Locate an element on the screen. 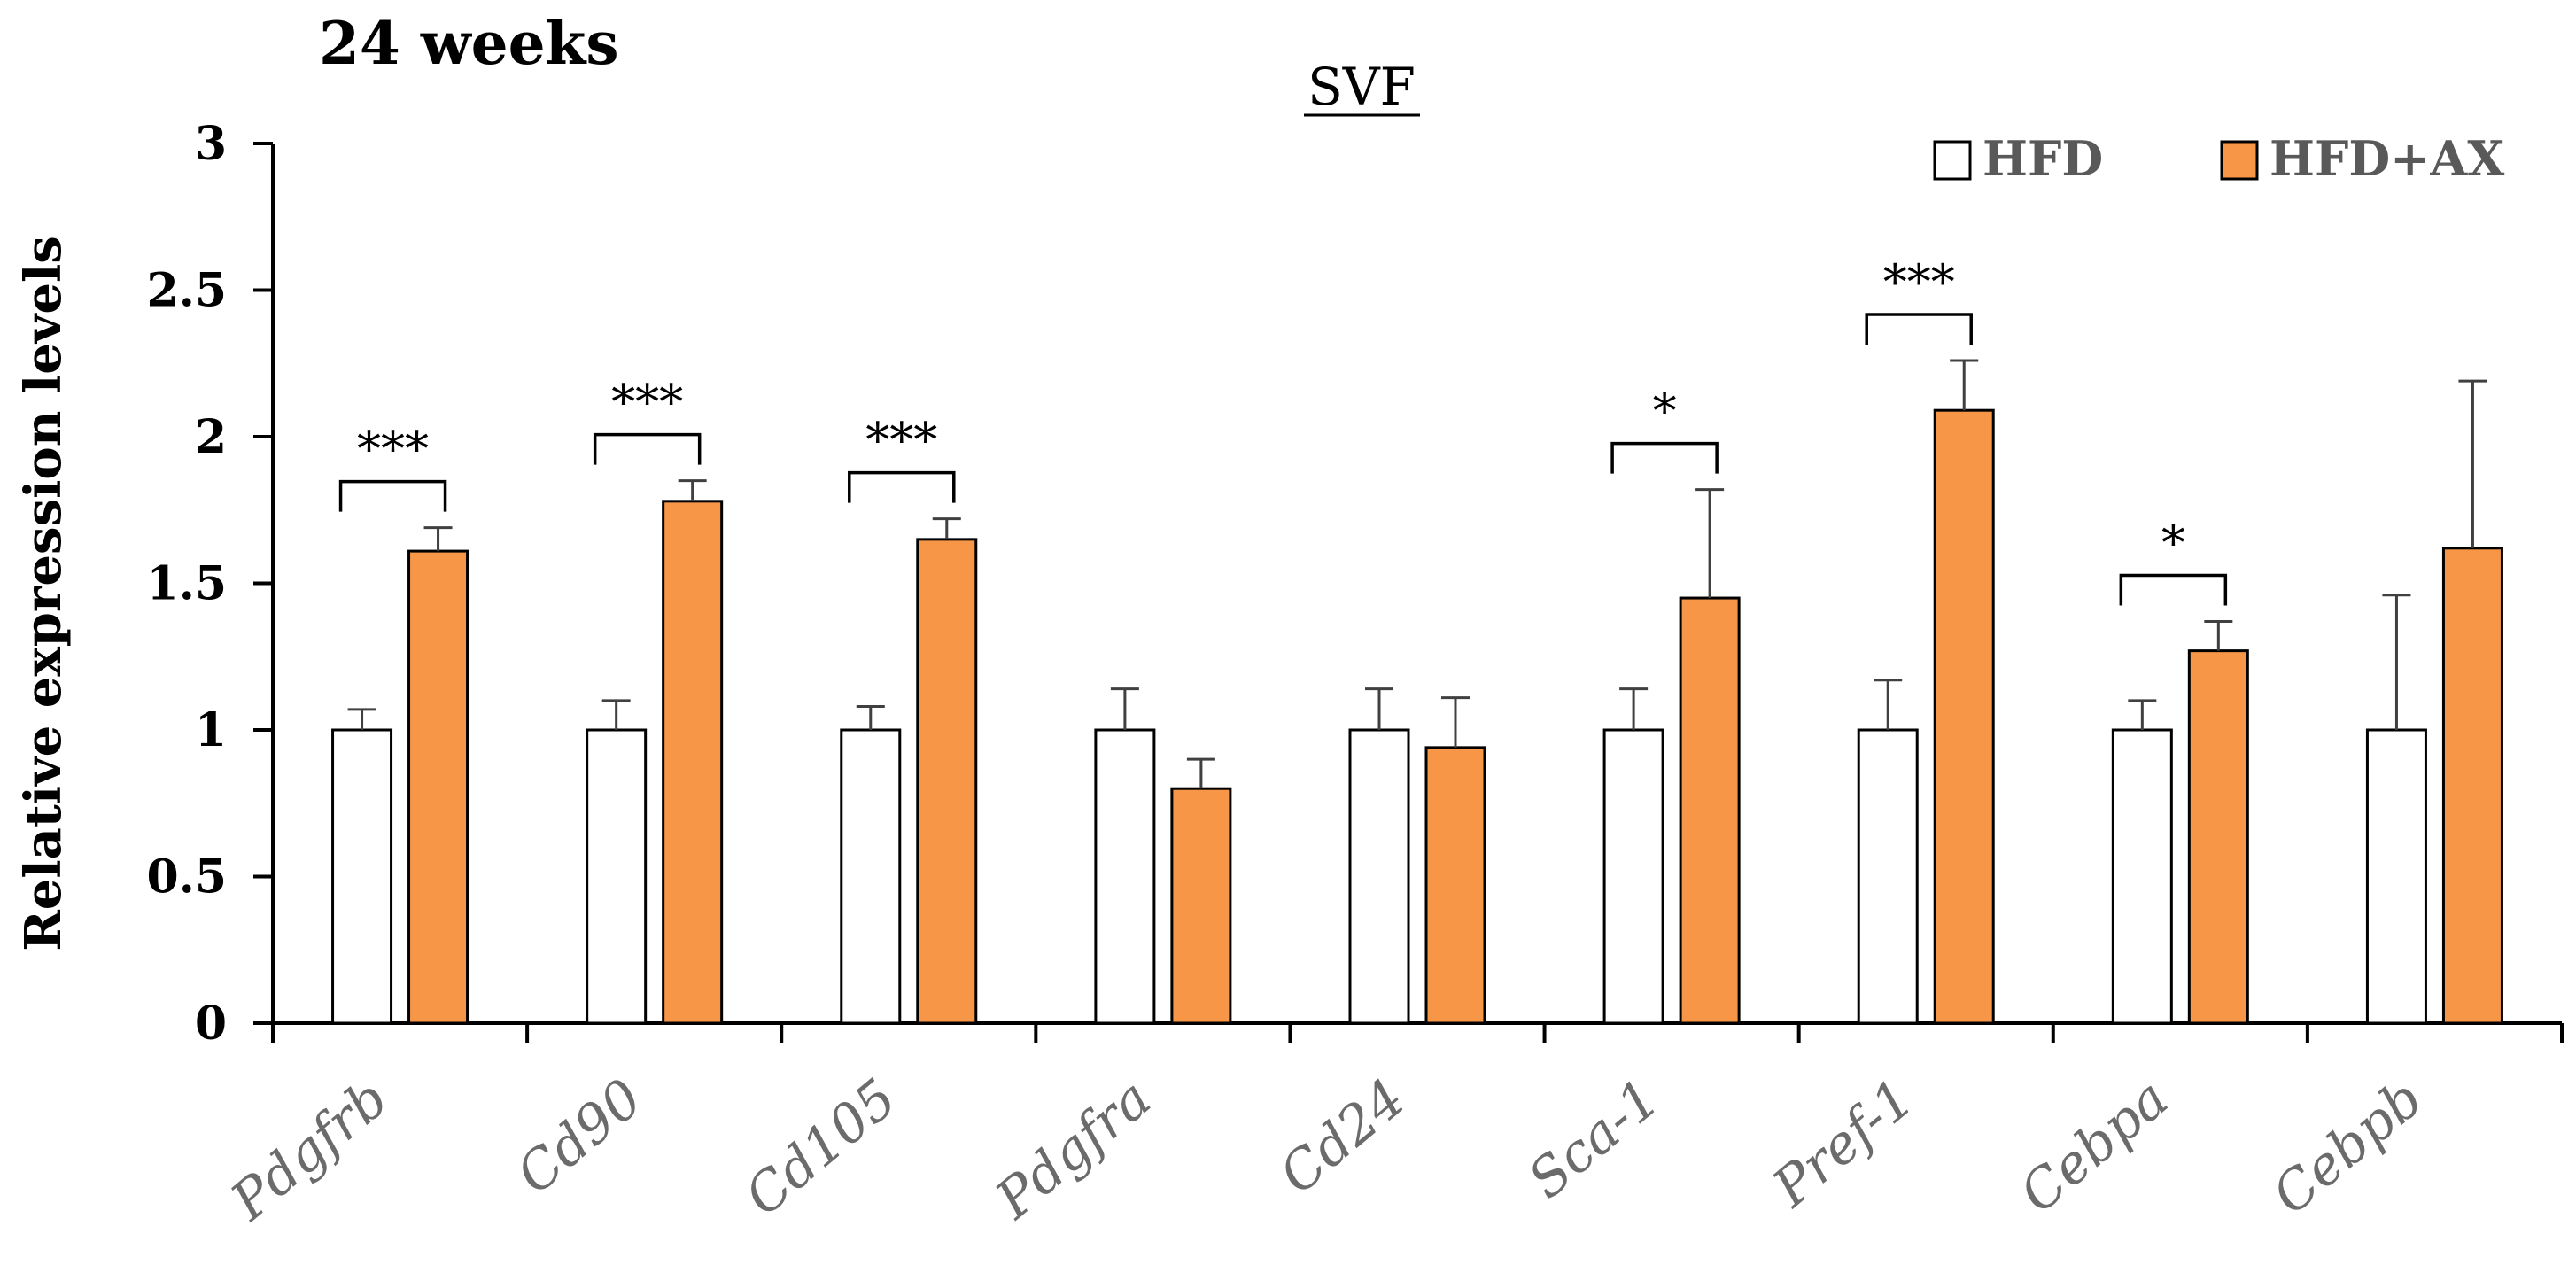  x-tick-label: Cd105 is located at coordinates (820, 1147).